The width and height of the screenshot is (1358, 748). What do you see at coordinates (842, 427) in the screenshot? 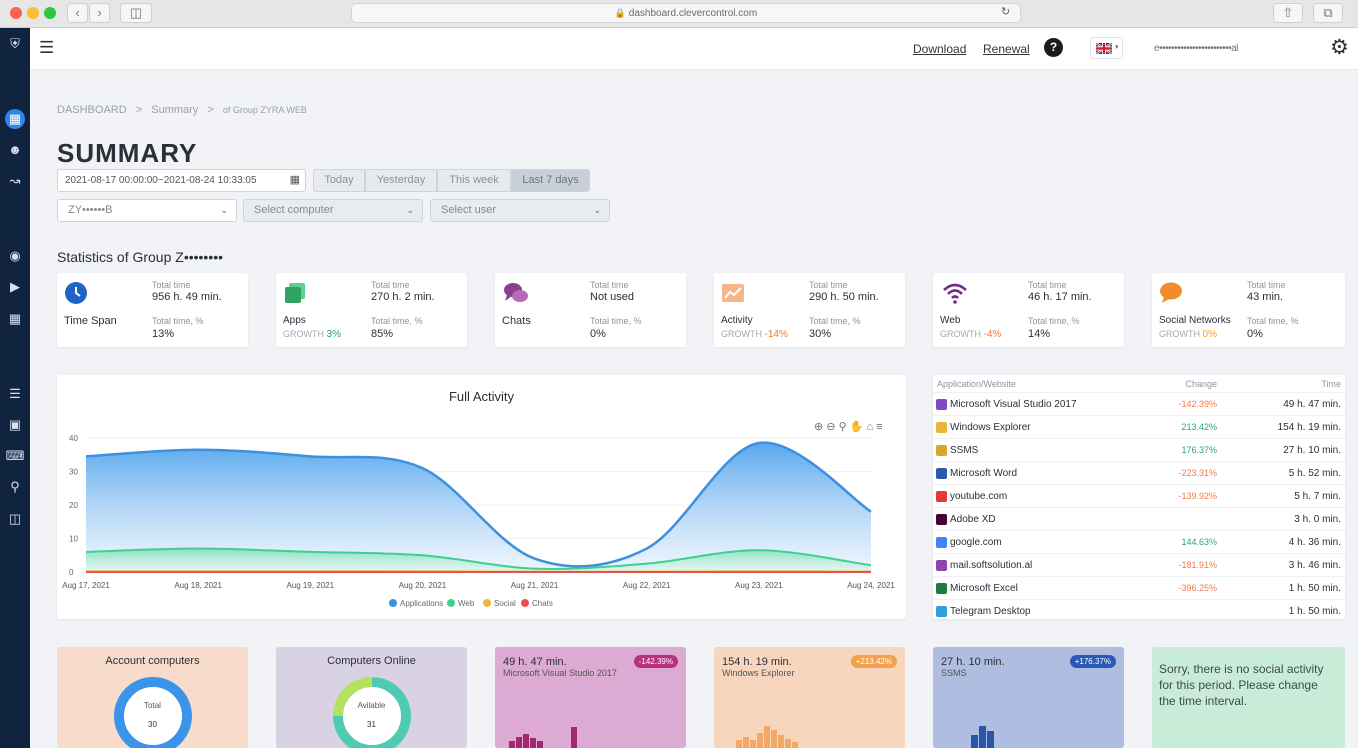
I see `zoom-select-icon: ⚲` at bounding box center [842, 427].